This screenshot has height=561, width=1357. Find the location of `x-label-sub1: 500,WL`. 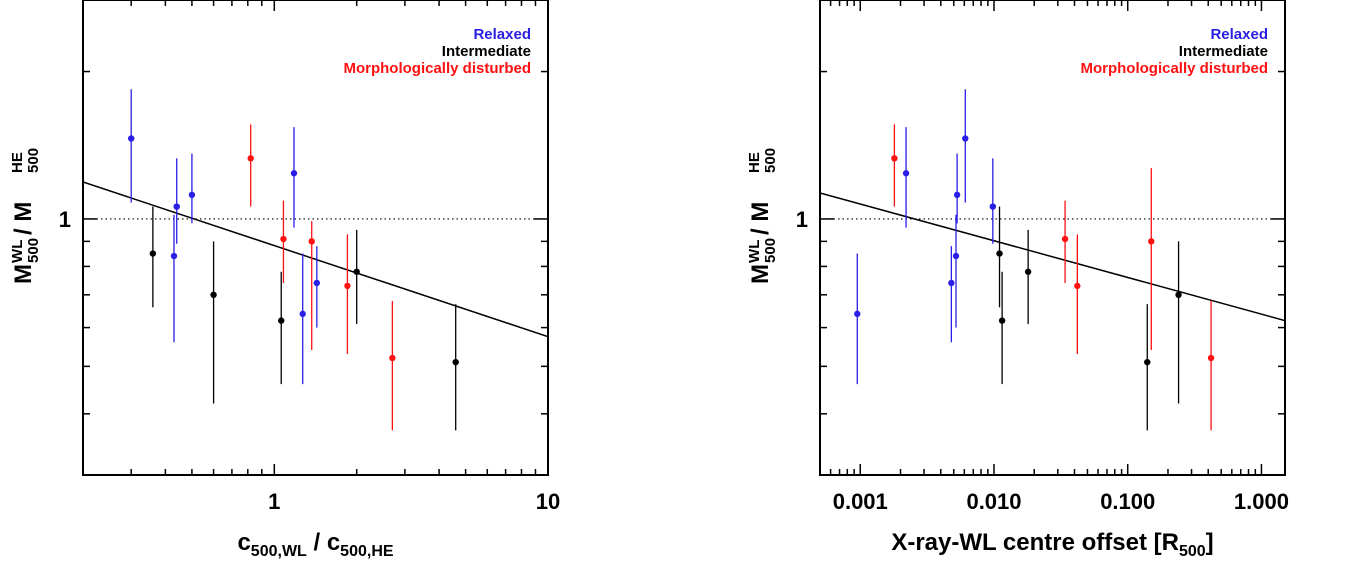

x-label-sub1: 500,WL is located at coordinates (279, 551).